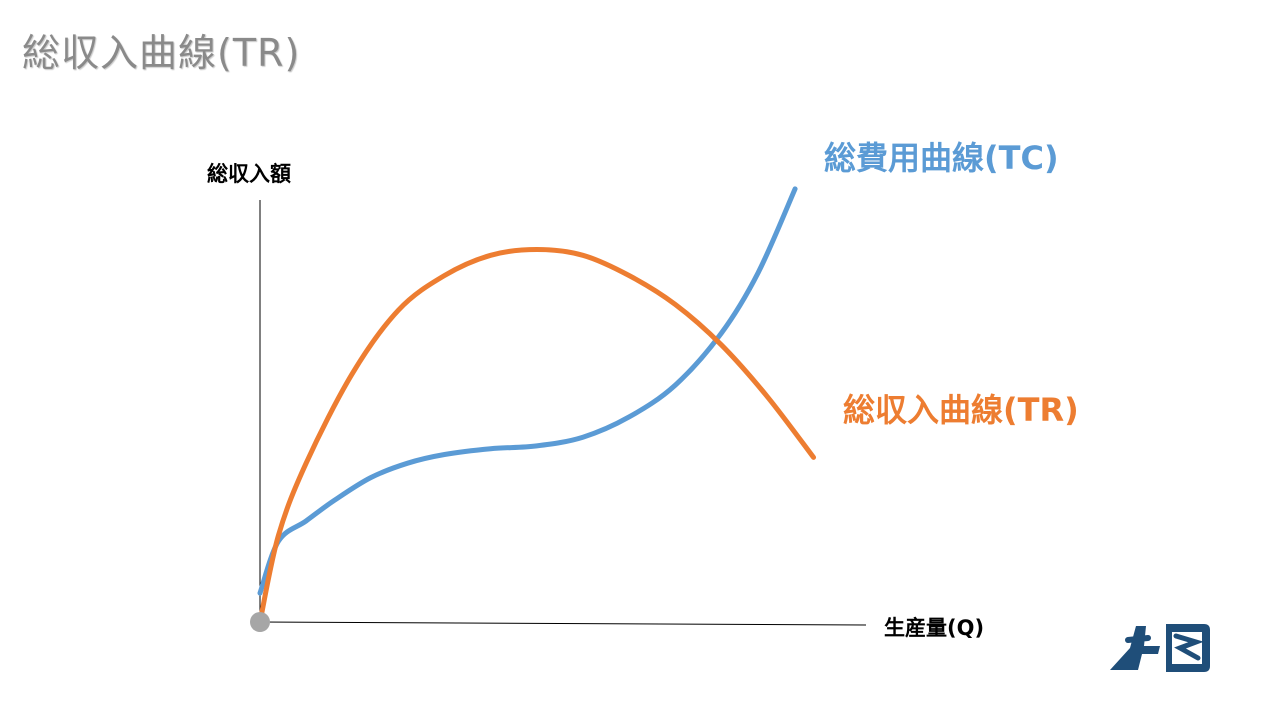  I want to click on tr-series-label: 総収入曲線(TR), so click(961, 410).